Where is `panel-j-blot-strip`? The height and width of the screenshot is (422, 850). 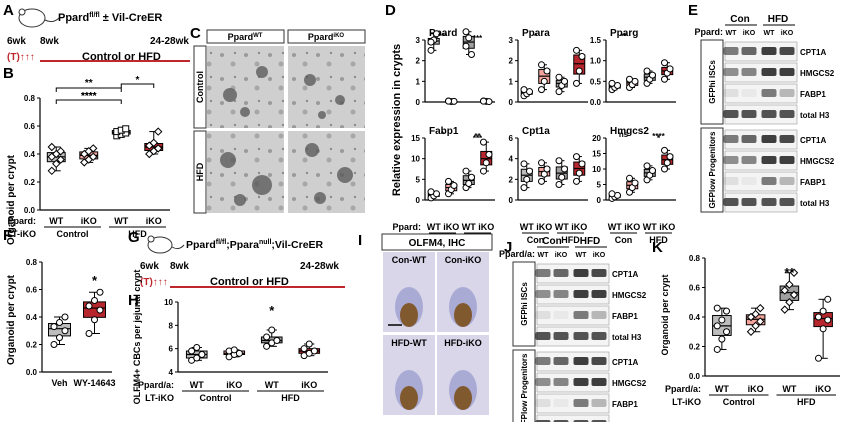 panel-j-blot-strip is located at coordinates (573, 315).